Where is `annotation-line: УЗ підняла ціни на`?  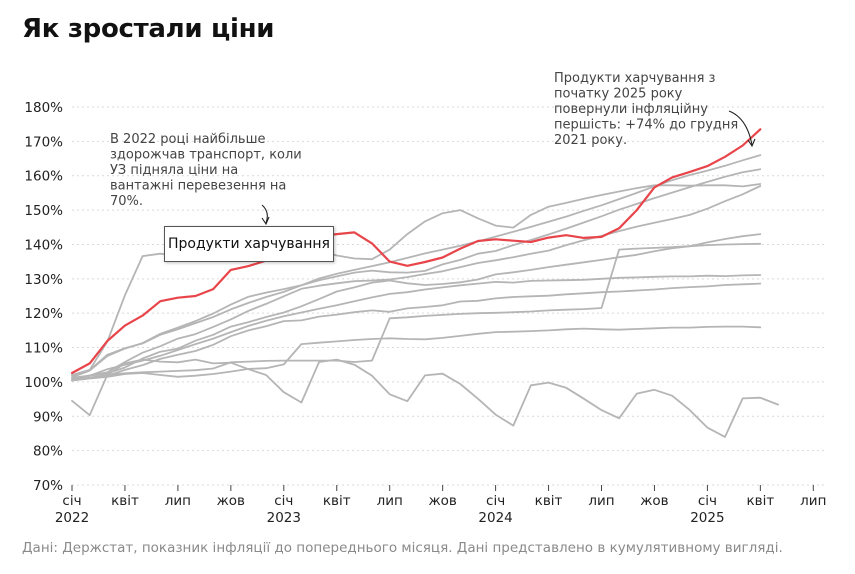 annotation-line: УЗ підняла ціни на is located at coordinates (174, 170).